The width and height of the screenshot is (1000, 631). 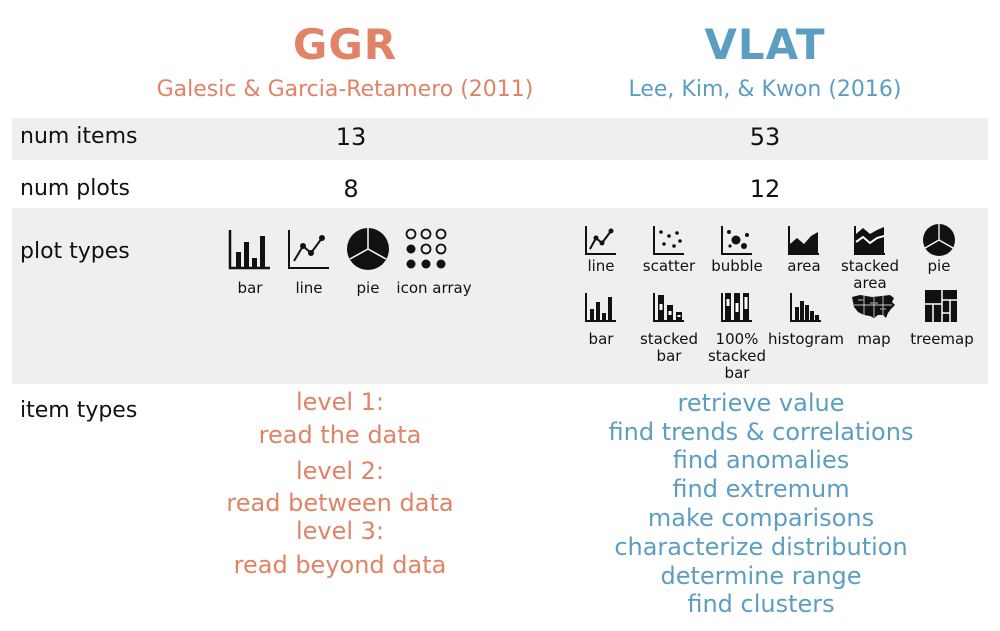 What do you see at coordinates (668, 307) in the screenshot?
I see `stacked-bar-icon` at bounding box center [668, 307].